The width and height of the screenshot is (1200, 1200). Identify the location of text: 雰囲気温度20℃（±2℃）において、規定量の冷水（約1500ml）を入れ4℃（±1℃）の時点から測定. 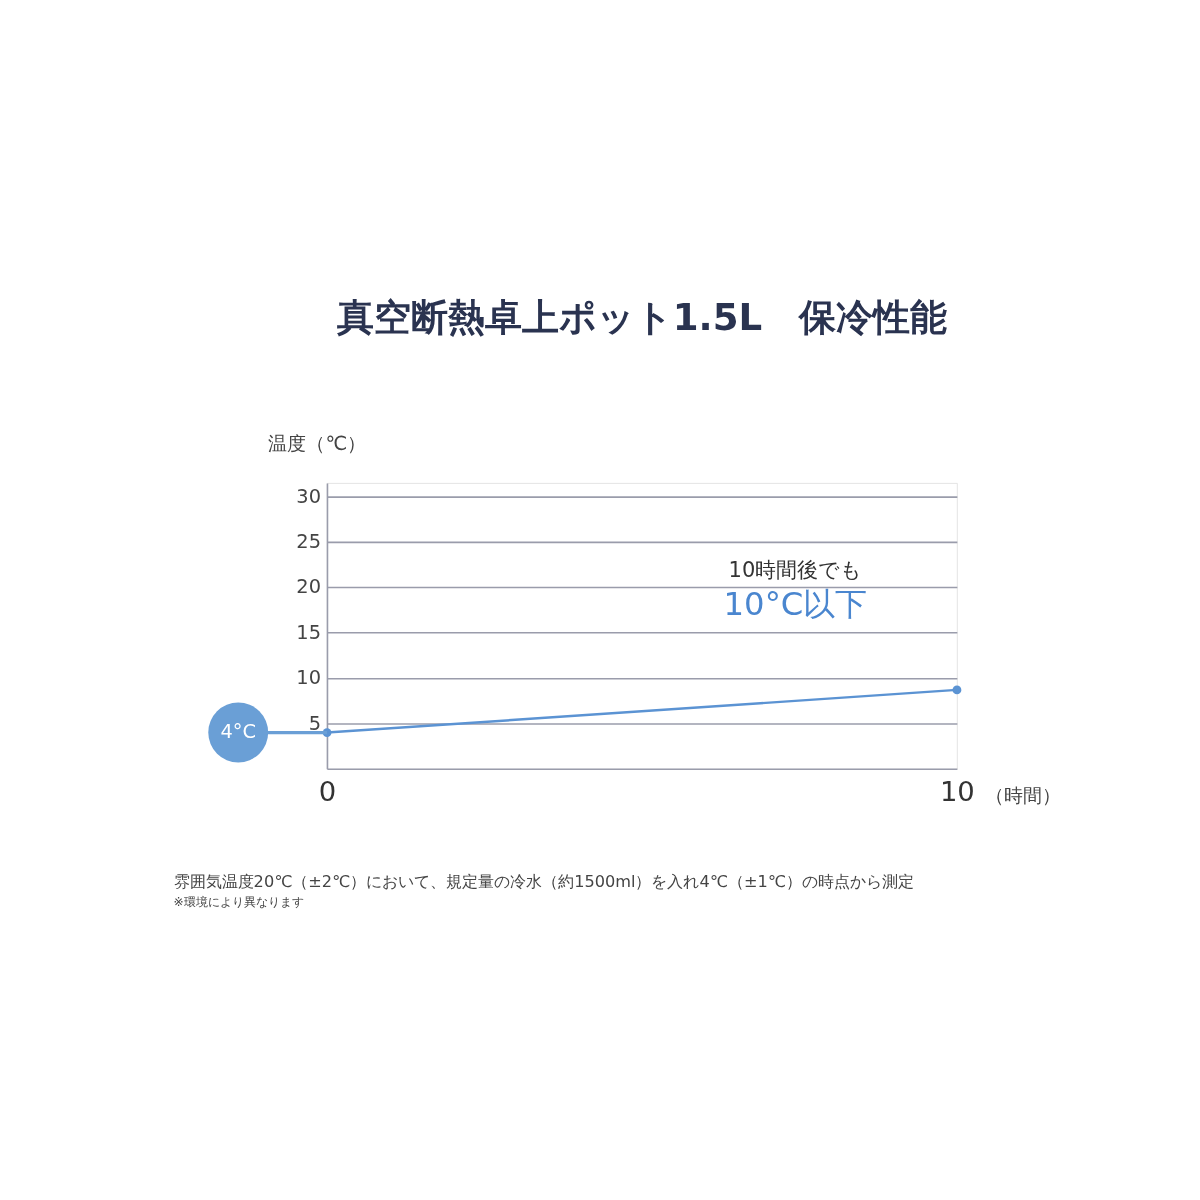
(543, 881).